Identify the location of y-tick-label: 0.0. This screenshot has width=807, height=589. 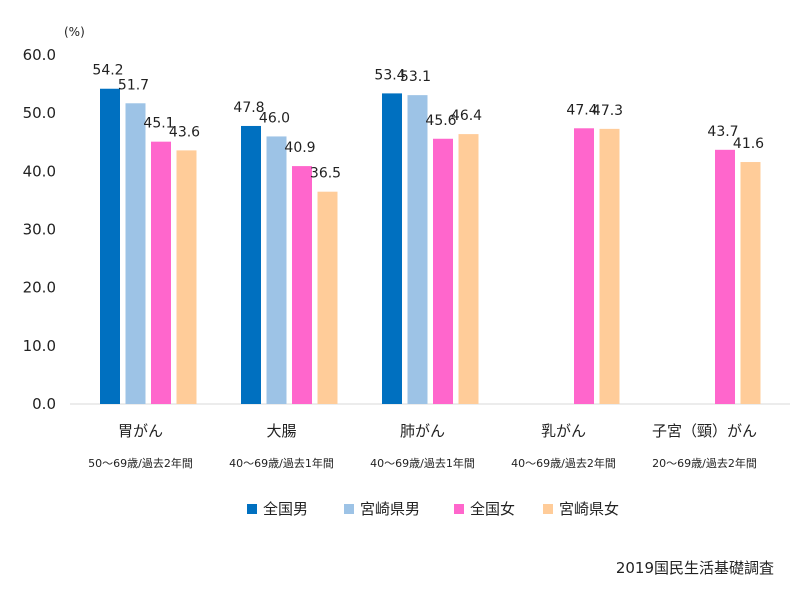
(44, 404).